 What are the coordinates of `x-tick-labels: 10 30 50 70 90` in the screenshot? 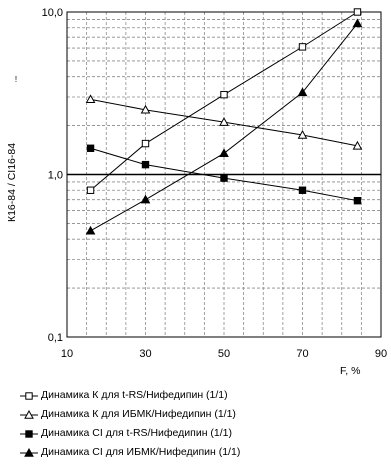 It's located at (224, 354).